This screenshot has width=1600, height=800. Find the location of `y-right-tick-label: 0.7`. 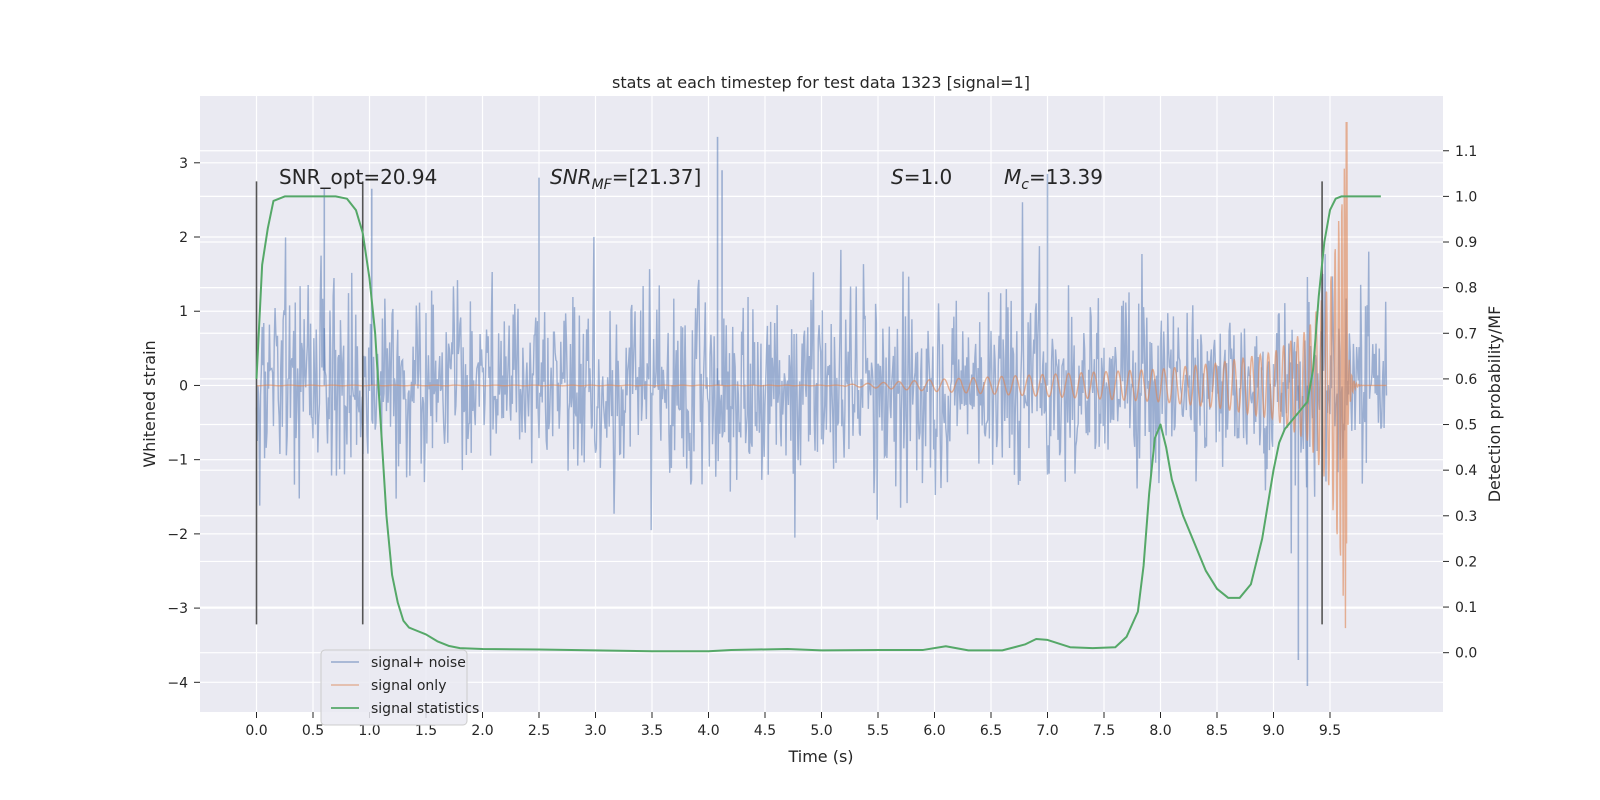

y-right-tick-label: 0.7 is located at coordinates (1466, 334).